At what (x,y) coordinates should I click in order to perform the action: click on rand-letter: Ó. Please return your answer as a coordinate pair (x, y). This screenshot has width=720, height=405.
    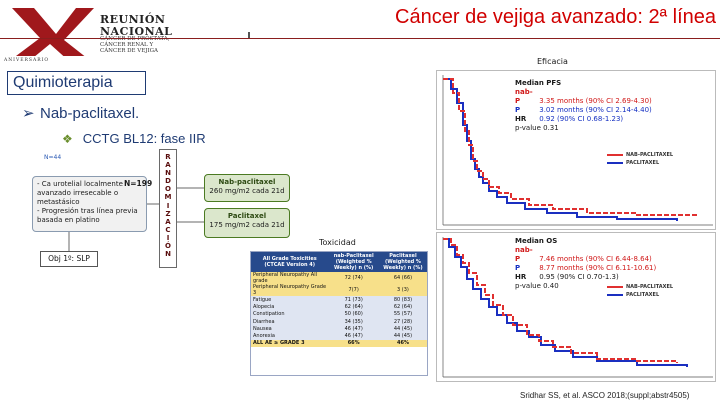
    Looking at the image, I should click on (168, 246).